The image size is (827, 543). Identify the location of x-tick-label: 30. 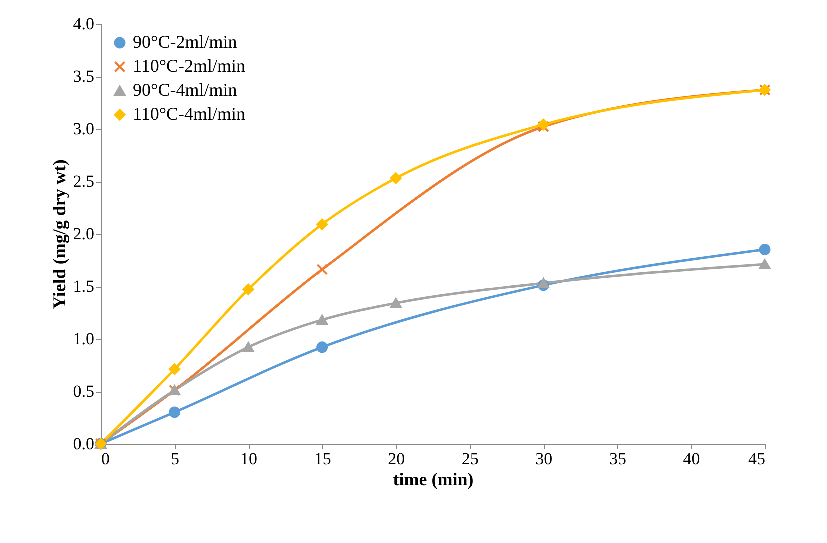
(544, 459).